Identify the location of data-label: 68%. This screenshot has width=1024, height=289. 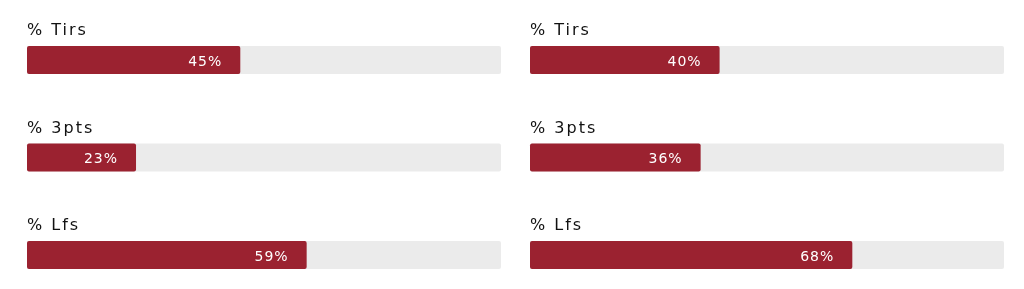
(817, 255).